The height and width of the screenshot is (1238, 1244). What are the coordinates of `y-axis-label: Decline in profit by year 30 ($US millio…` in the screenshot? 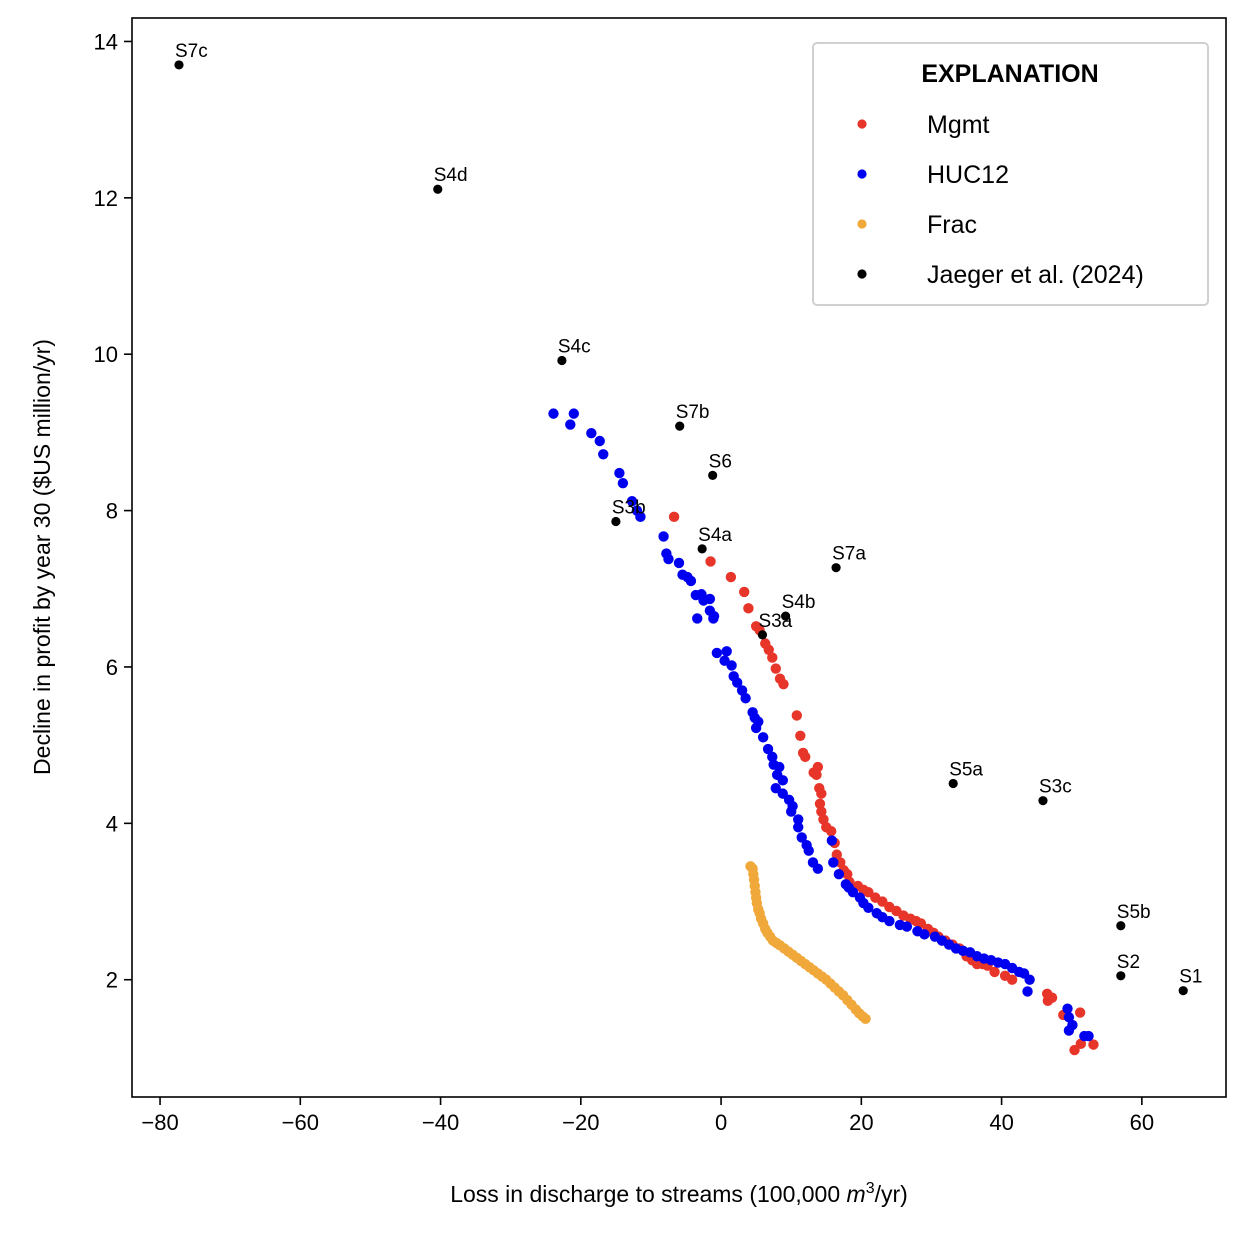 It's located at (42, 557).